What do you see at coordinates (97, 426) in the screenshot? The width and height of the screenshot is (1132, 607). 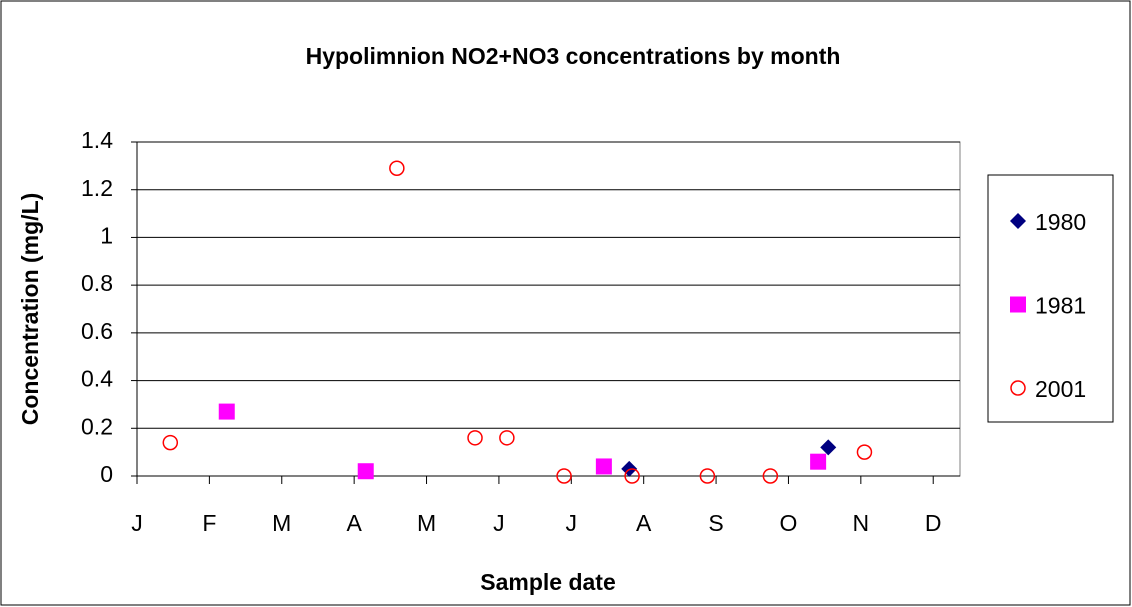 I see `y-tick-label: 0.2` at bounding box center [97, 426].